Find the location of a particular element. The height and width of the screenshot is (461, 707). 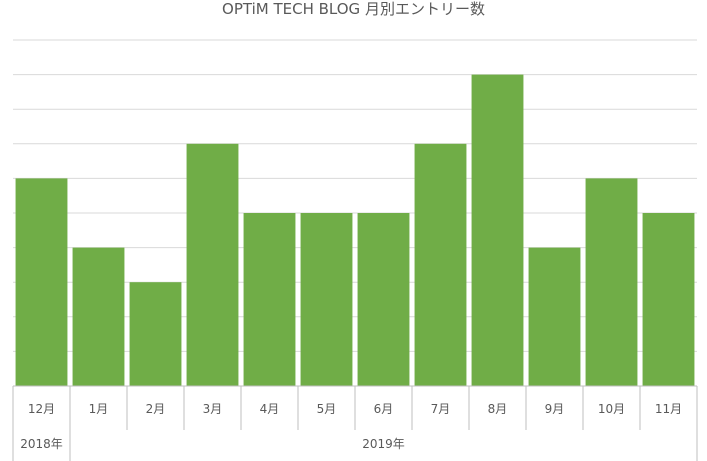

x-tick-label: 1月 is located at coordinates (99, 409).